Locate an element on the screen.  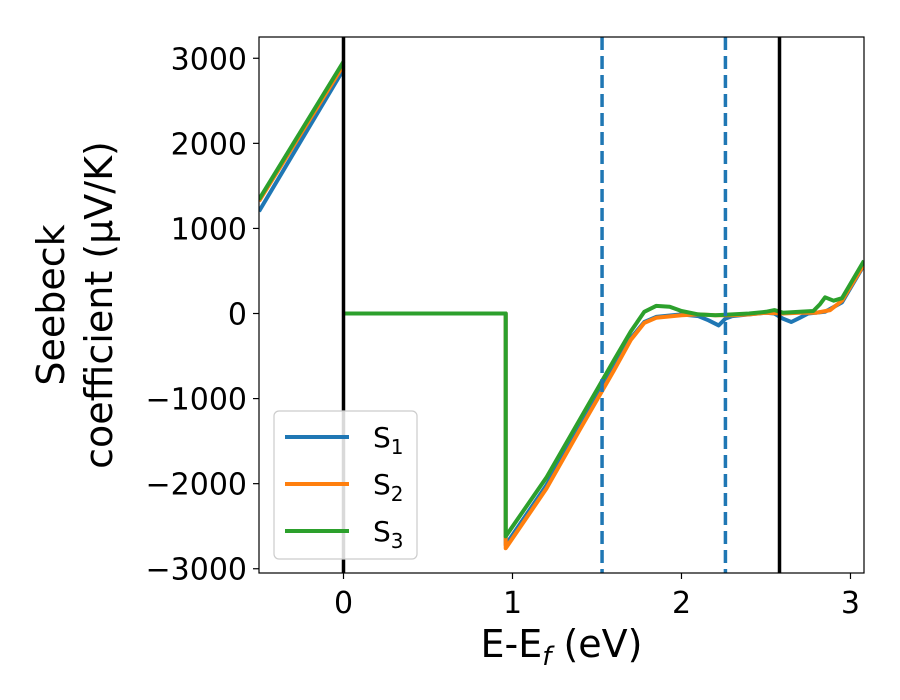
x-tick-label: 3 is located at coordinates (850, 603).